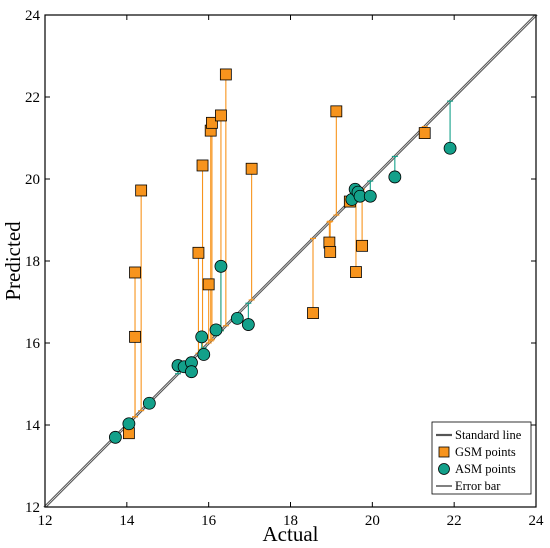 Image resolution: width=550 pixels, height=548 pixels. I want to click on y-tick-label: 22, so click(32, 98).